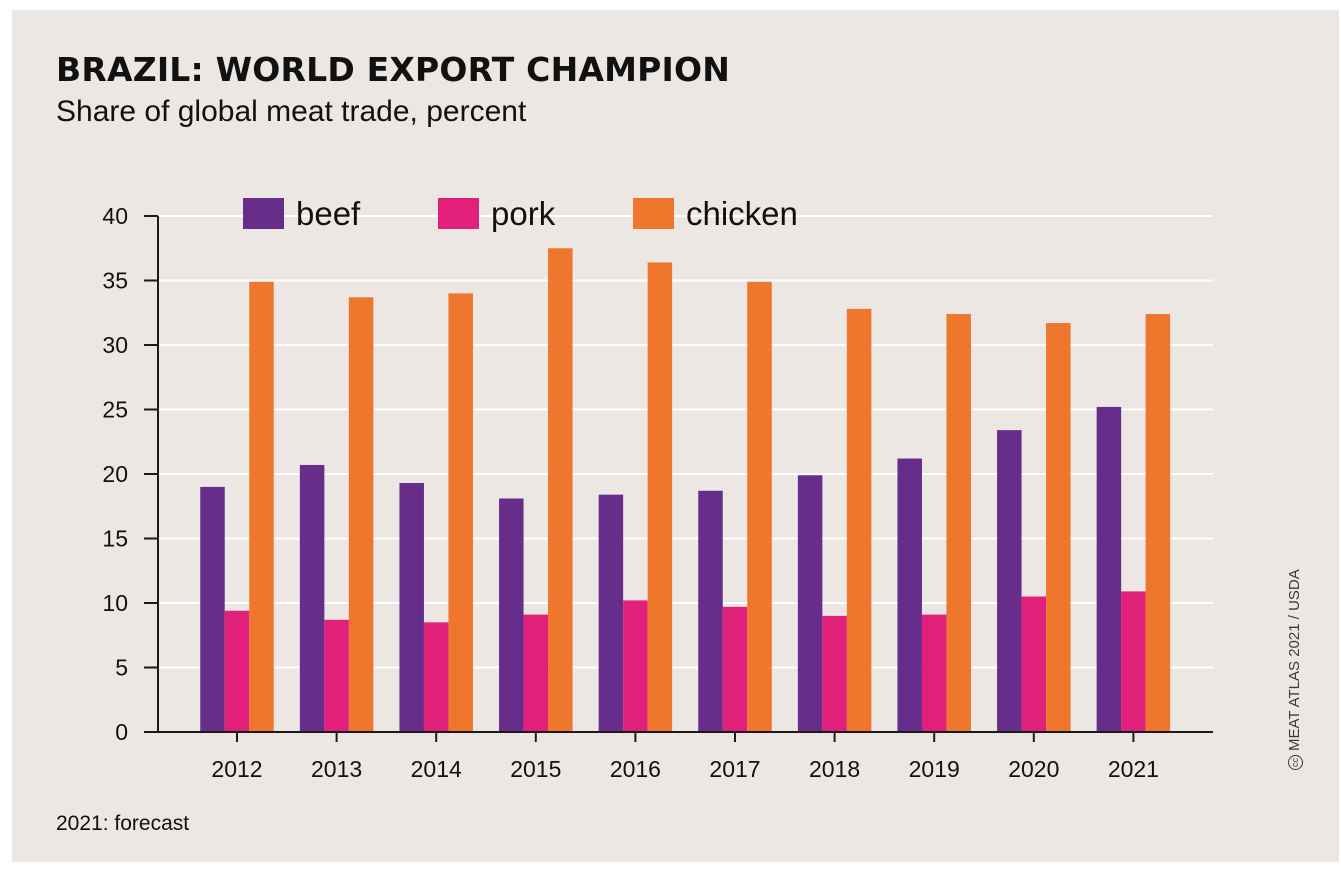 This screenshot has width=1341, height=876. Describe the element at coordinates (653, 213) in the screenshot. I see `legend-swatch-chicken` at that location.